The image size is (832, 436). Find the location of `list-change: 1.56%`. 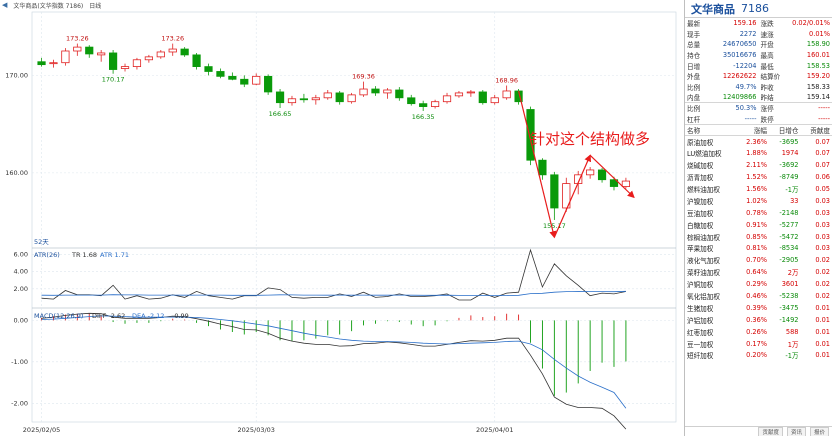

list-change: 1.56% is located at coordinates (757, 188).